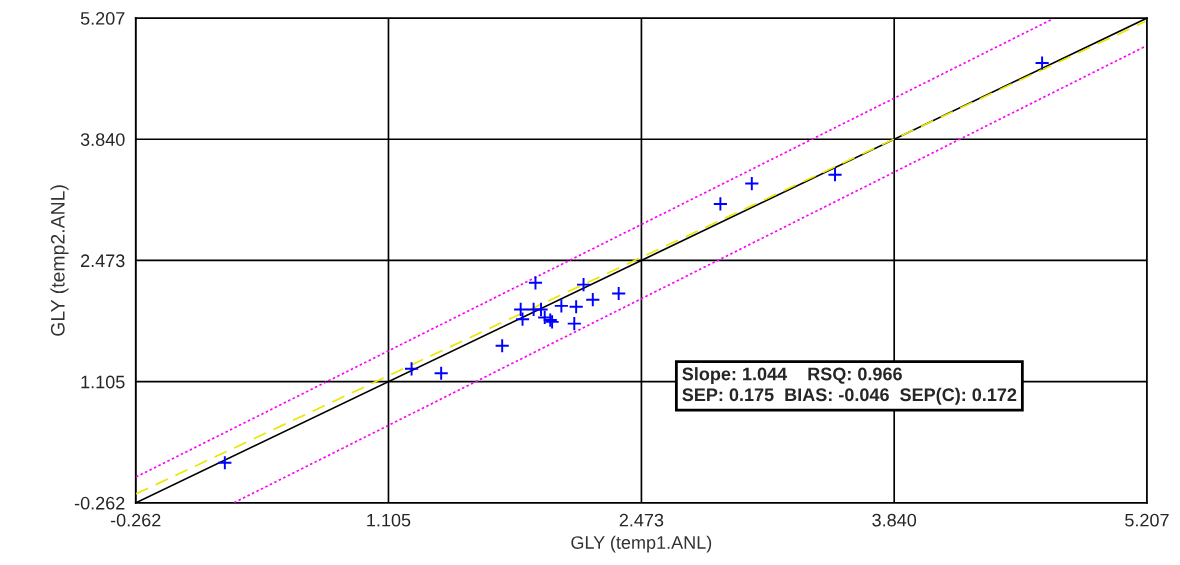 Image resolution: width=1180 pixels, height=565 pixels. What do you see at coordinates (849, 386) in the screenshot?
I see `annotation: Slope: 1.044 RSQ: 0.966 SEP: 0.175 BIAS: -0.046 SEP(C): 0.172` at bounding box center [849, 386].